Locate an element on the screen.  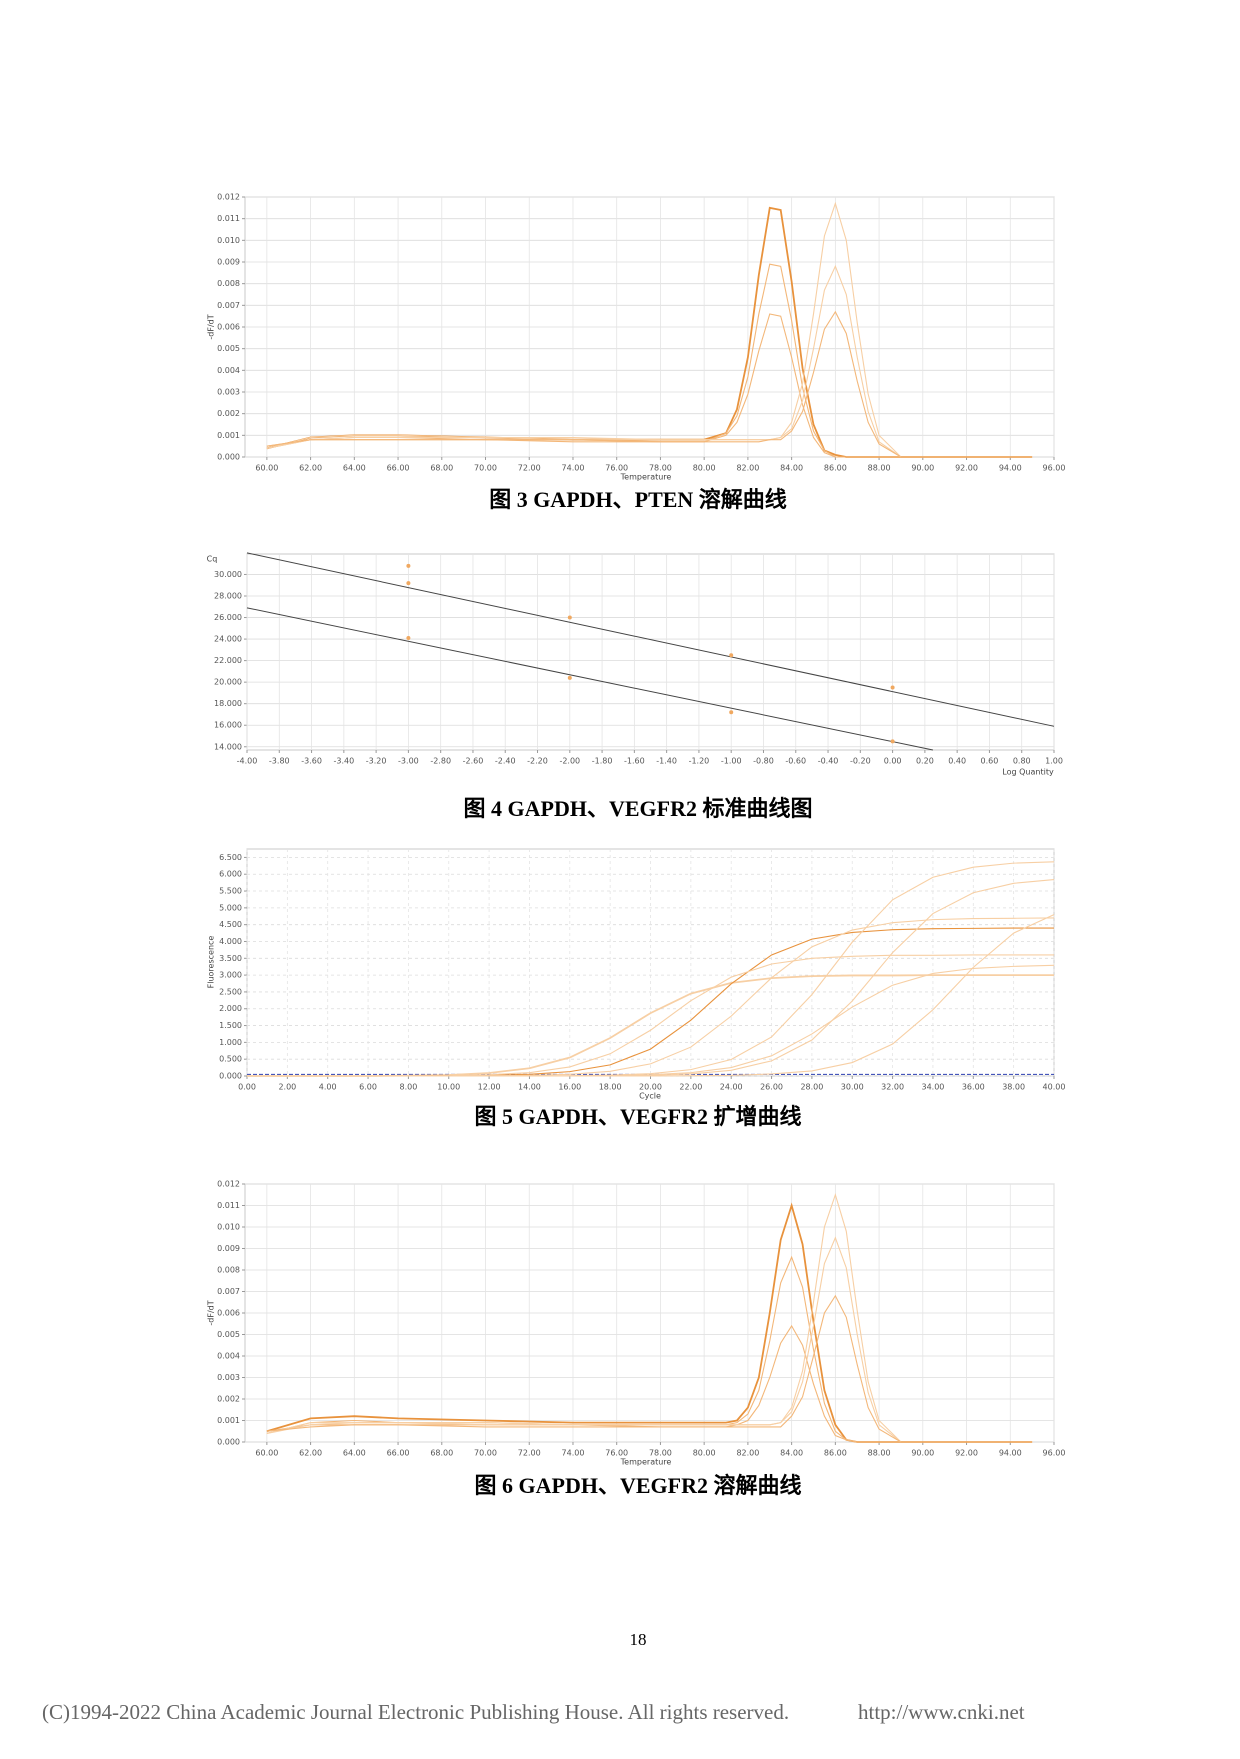
figure-caption: 图 3 GAPDH、PTEN 溶解曲线 is located at coordinates (638, 499).